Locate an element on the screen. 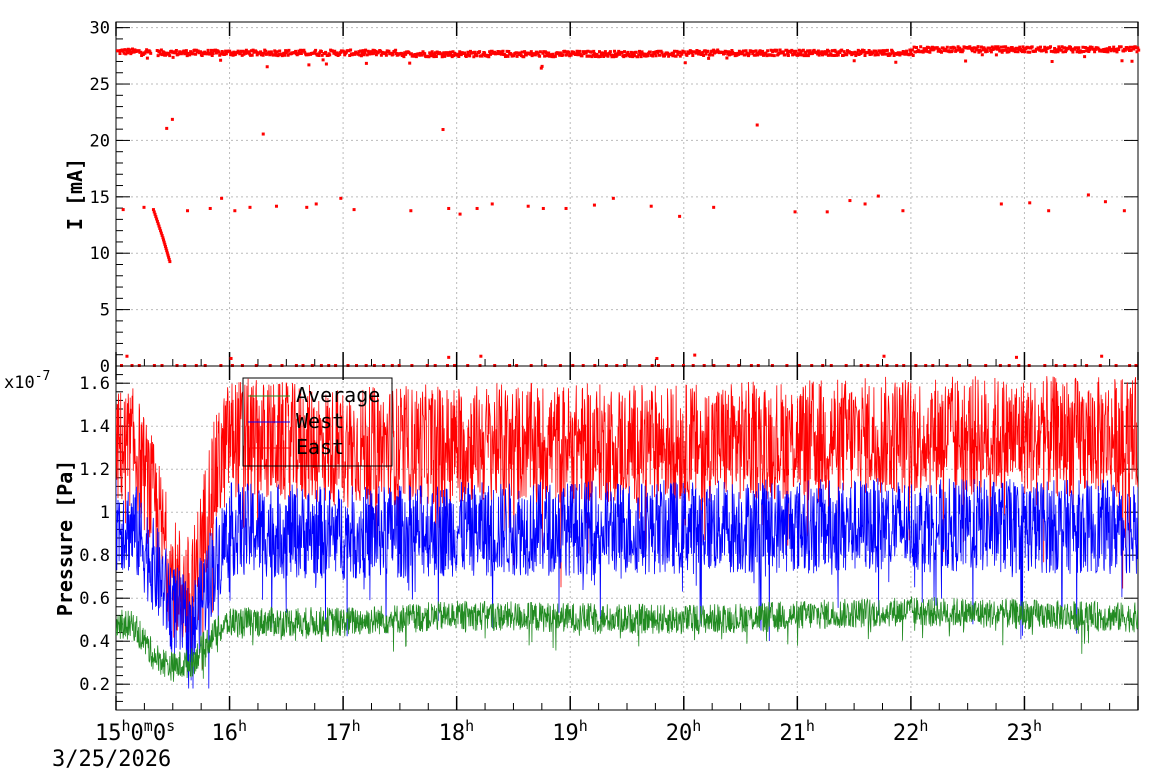  y-tick-label: 1.2 is located at coordinates (94, 470).